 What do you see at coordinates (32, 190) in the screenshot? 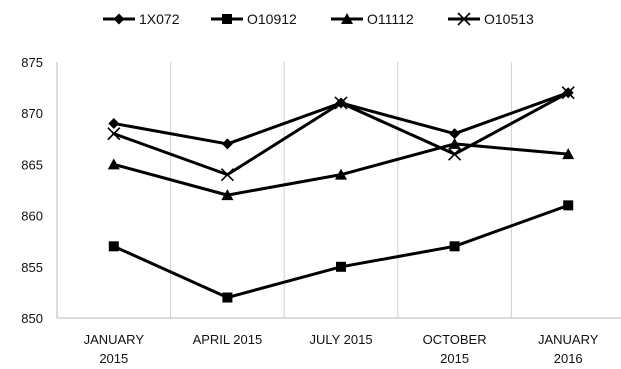
I see `y-axis: 850 855 860 865 870 875` at bounding box center [32, 190].